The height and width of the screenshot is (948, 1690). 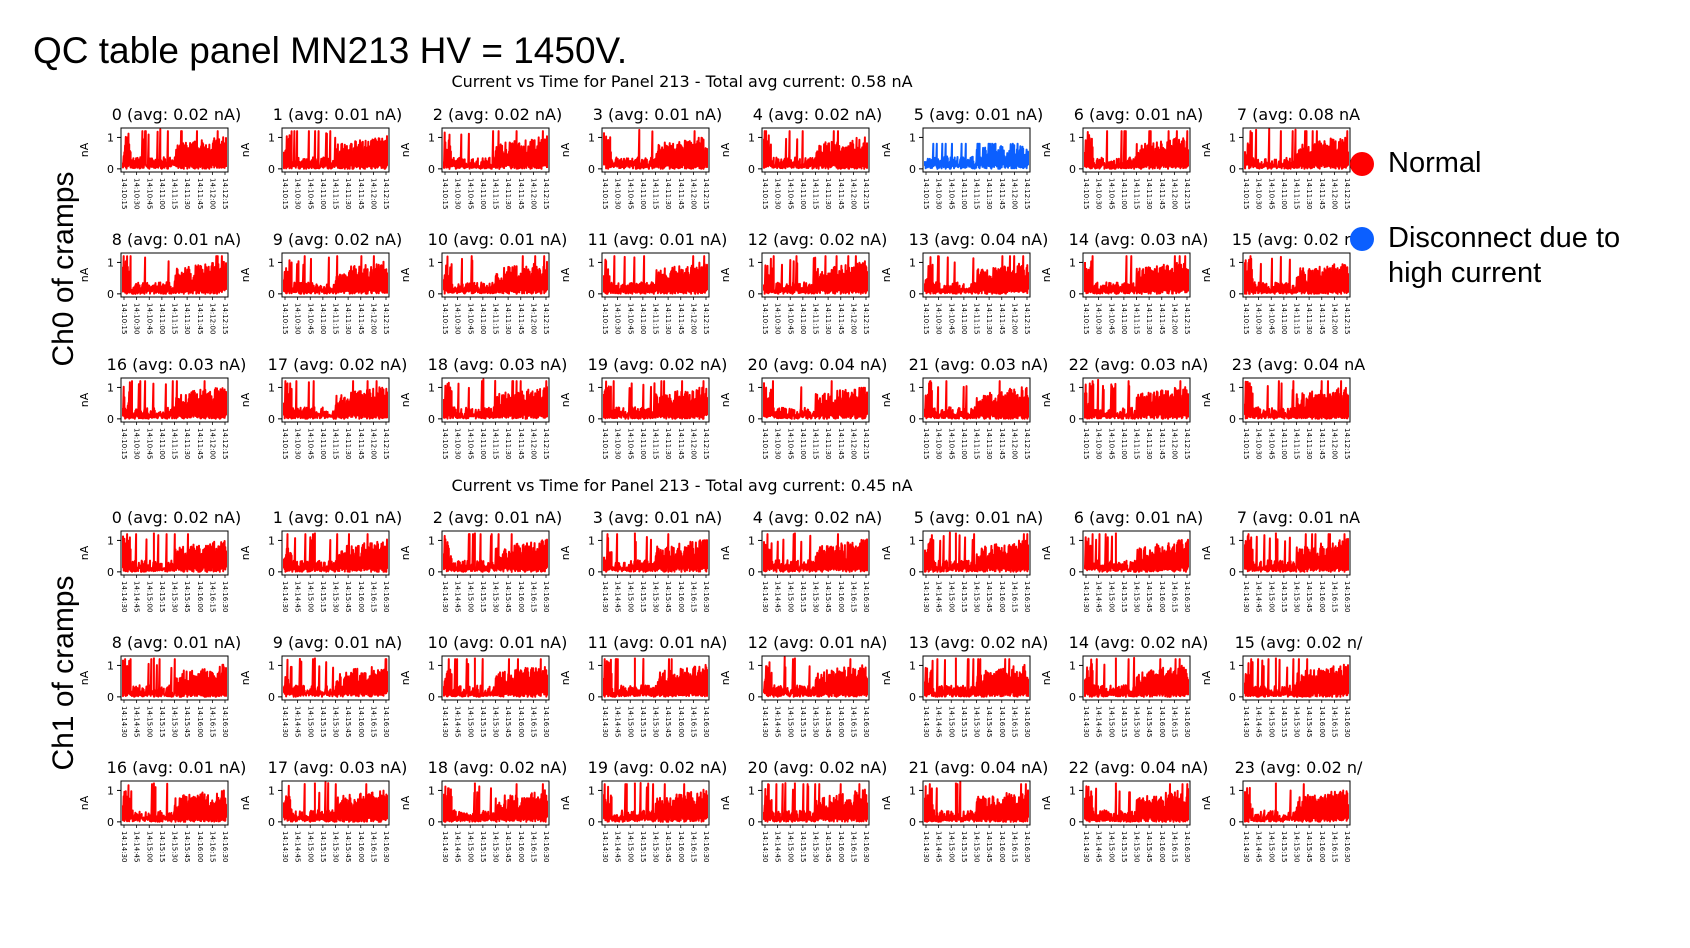 I want to click on x-tick-label-g0-ch16-3: 14:11:00, so click(x=162, y=443).